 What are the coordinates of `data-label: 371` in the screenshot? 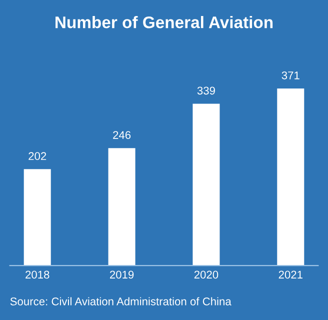 It's located at (291, 75).